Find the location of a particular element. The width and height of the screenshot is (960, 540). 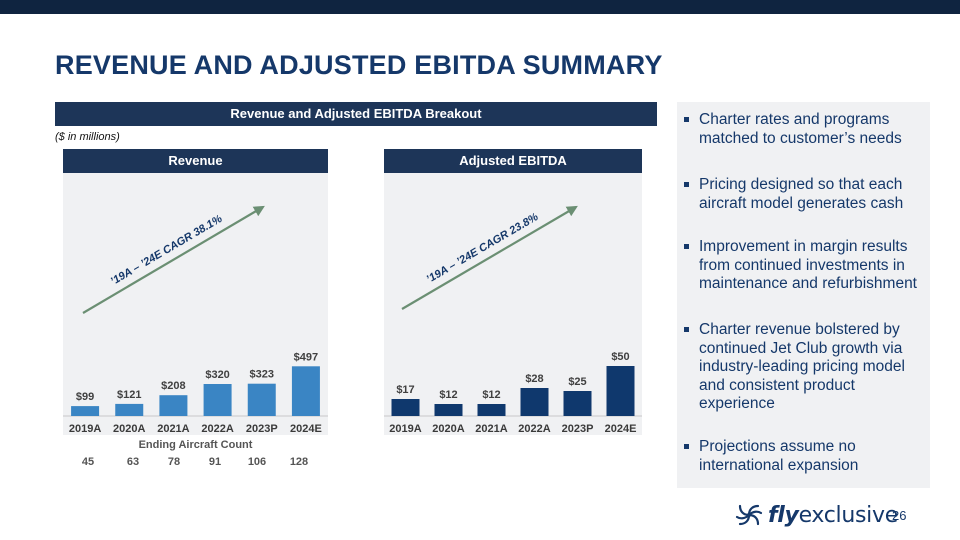

revenue-chart-title: Revenue is located at coordinates (195, 161).